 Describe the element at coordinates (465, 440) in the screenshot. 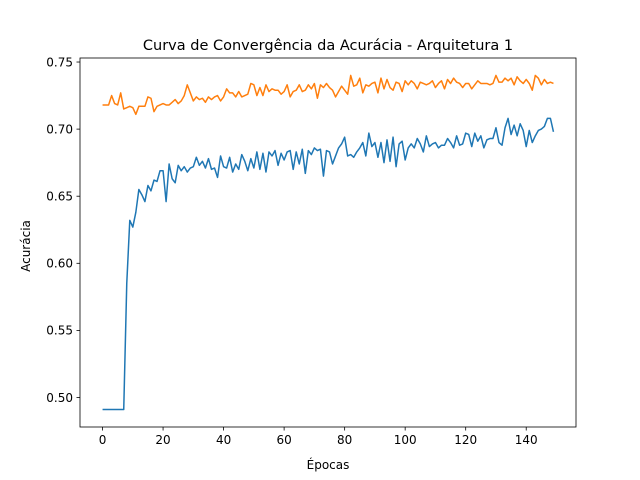

I see `x-tick-label: 120` at that location.